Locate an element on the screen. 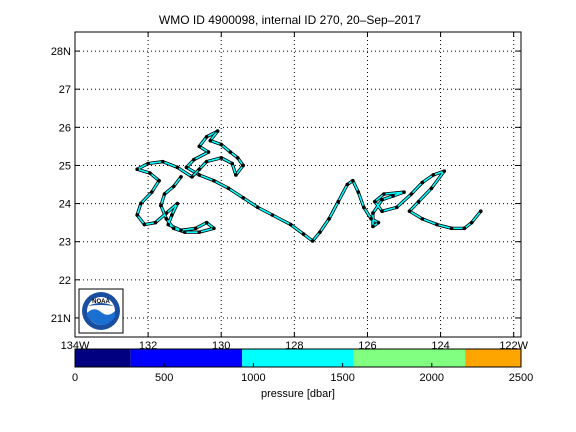 This screenshot has width=576, height=432. colorbar-label: pressure [dbar] is located at coordinates (298, 394).